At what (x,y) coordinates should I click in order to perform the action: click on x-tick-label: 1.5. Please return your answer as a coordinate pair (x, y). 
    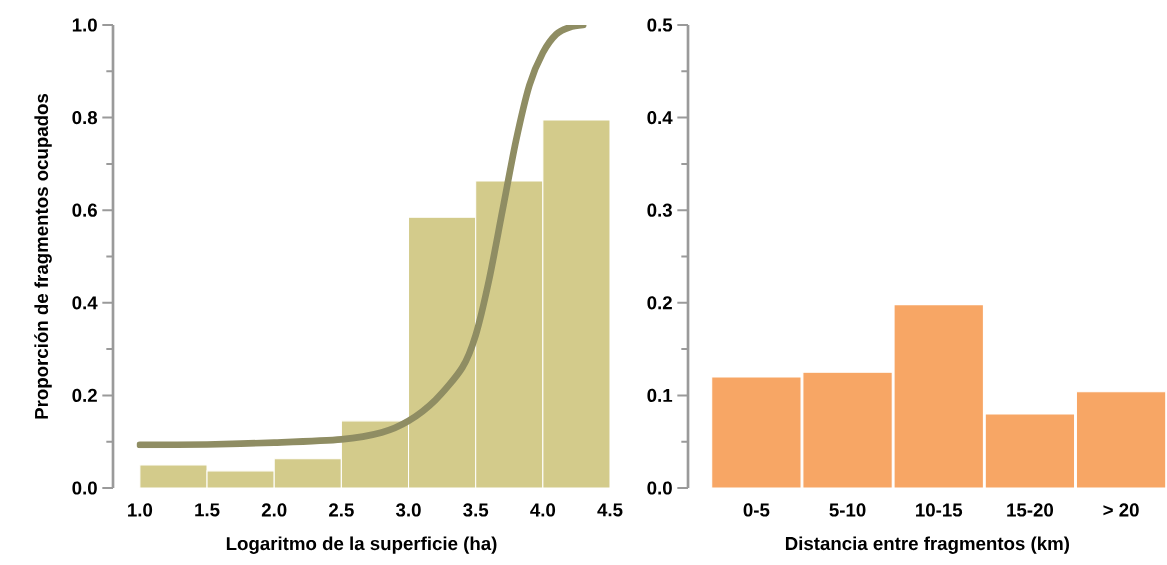
    Looking at the image, I should click on (207, 510).